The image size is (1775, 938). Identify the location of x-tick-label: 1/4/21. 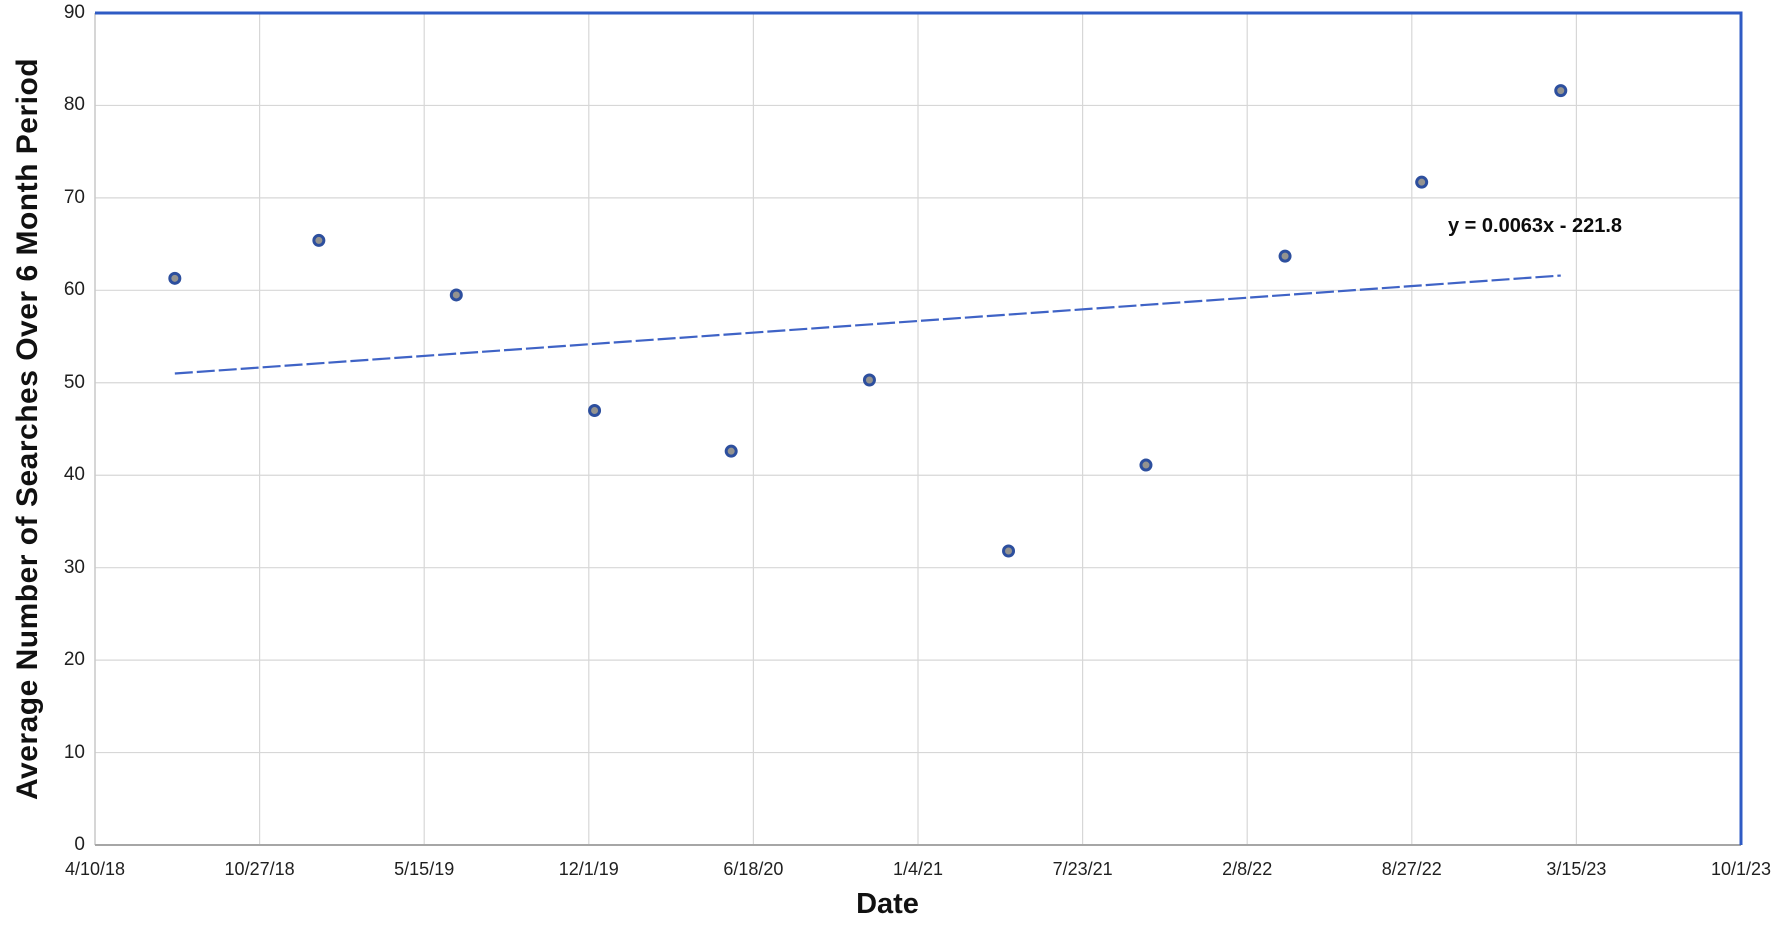
(918, 869).